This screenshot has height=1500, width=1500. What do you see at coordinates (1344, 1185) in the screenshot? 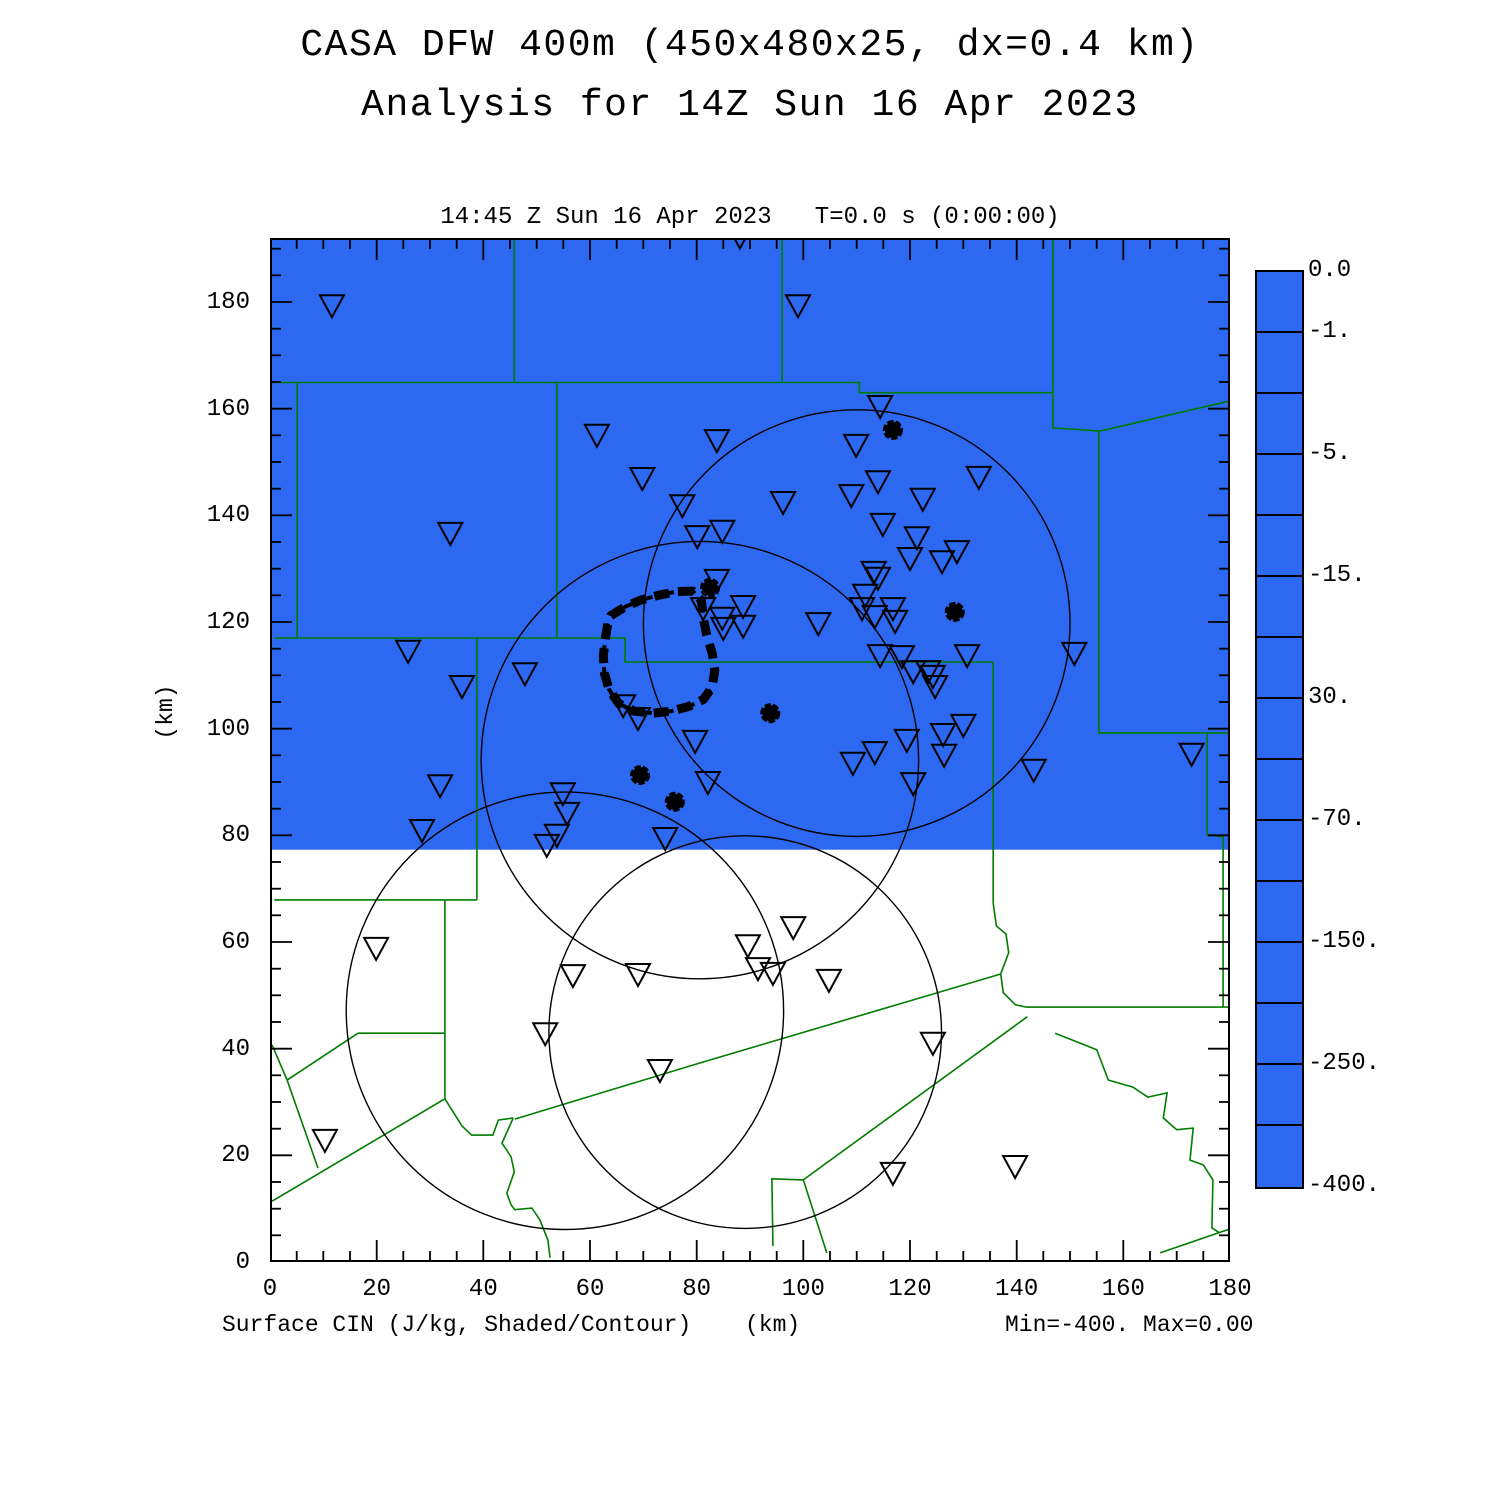
I see `colorbar-tick-label: -400.` at bounding box center [1344, 1185].